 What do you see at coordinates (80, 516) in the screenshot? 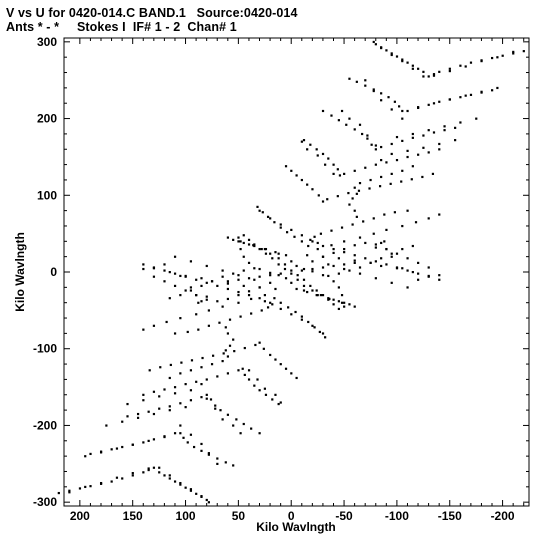
I see `x-tick-label: 200` at bounding box center [80, 516].